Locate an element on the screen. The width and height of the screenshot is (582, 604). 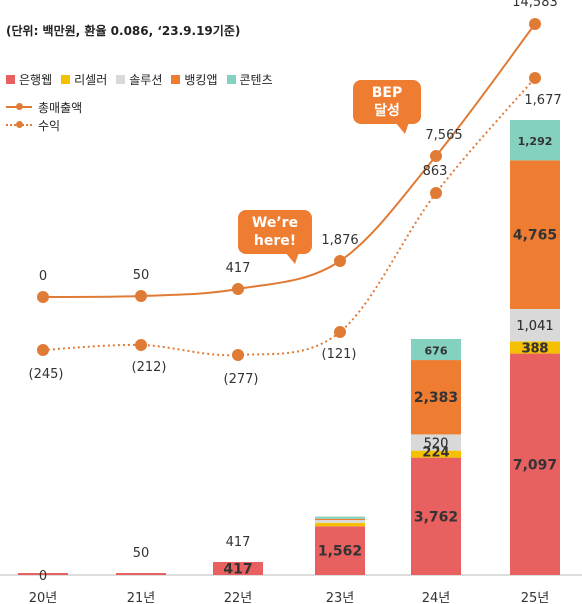
label-profit-22년: (277) is located at coordinates (241, 379).